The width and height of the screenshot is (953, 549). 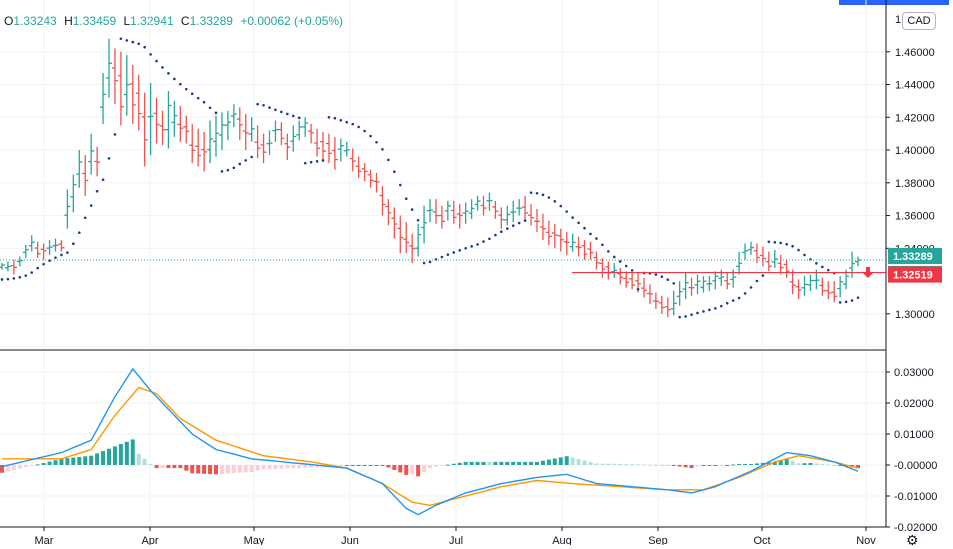 I want to click on price-tick-label: 1.30000, so click(x=915, y=315).